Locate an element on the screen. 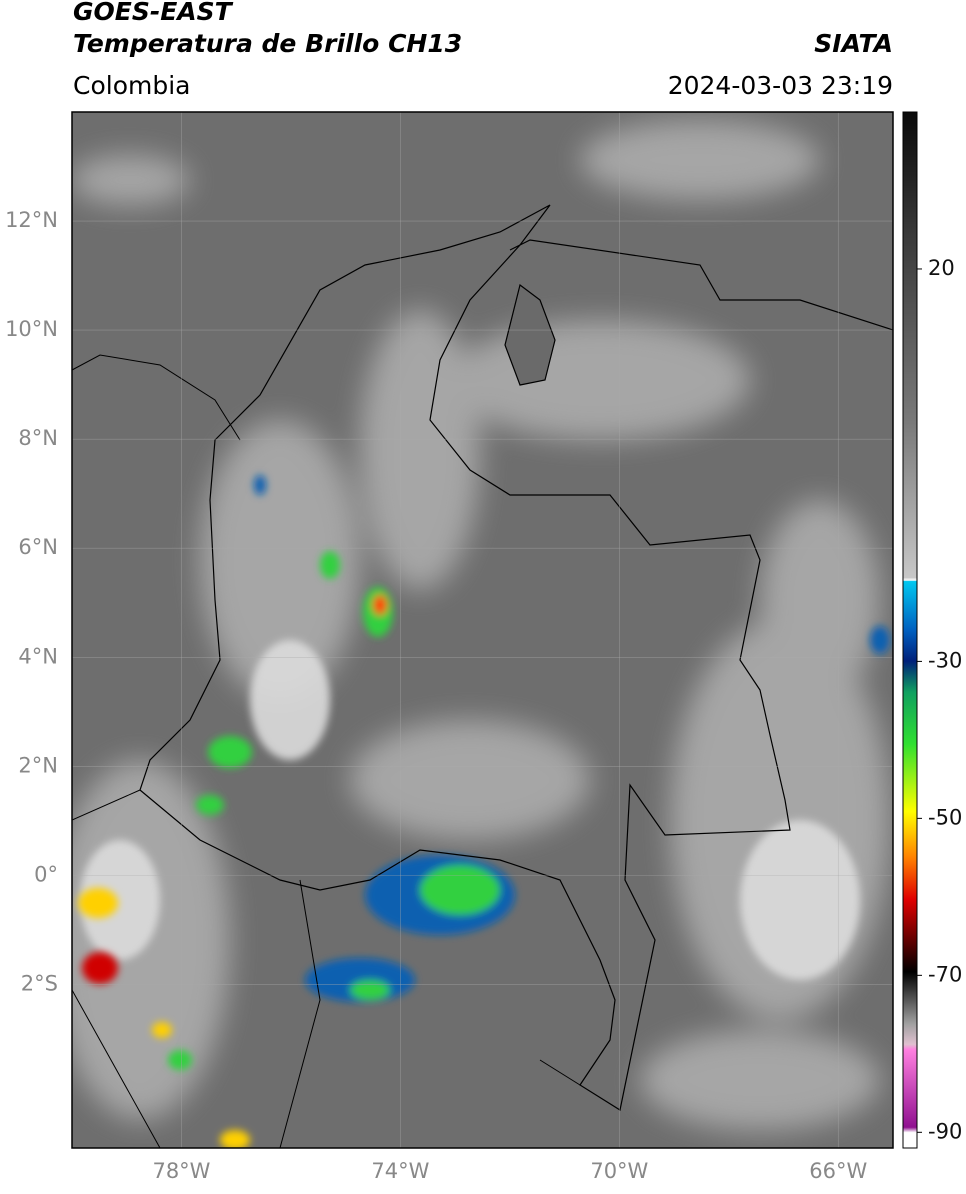 The width and height of the screenshot is (966, 1194). lon-tick-label: 70°W is located at coordinates (619, 1171).